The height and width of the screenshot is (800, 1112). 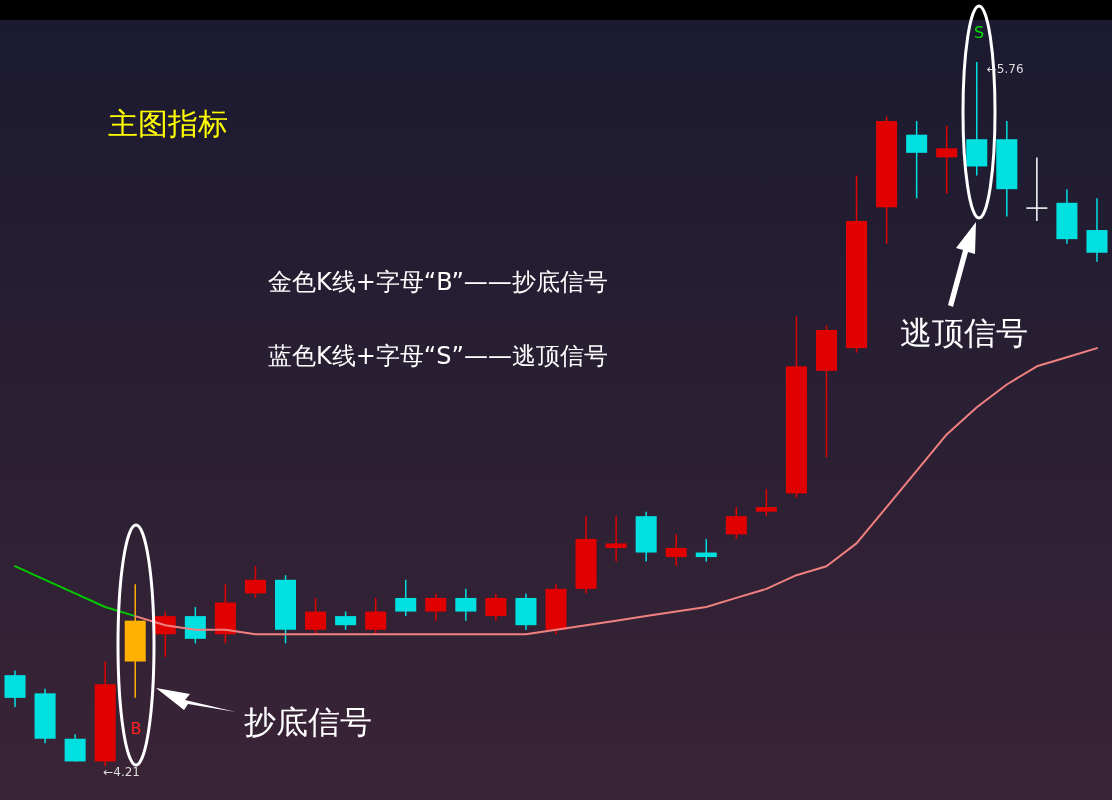 I want to click on annotation: 逃顶信号, so click(x=964, y=333).